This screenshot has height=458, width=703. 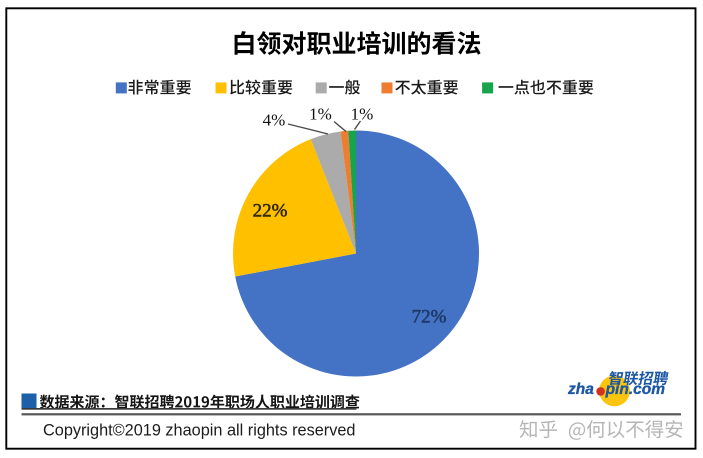 I want to click on svg-text: 22%, so click(x=270, y=211).